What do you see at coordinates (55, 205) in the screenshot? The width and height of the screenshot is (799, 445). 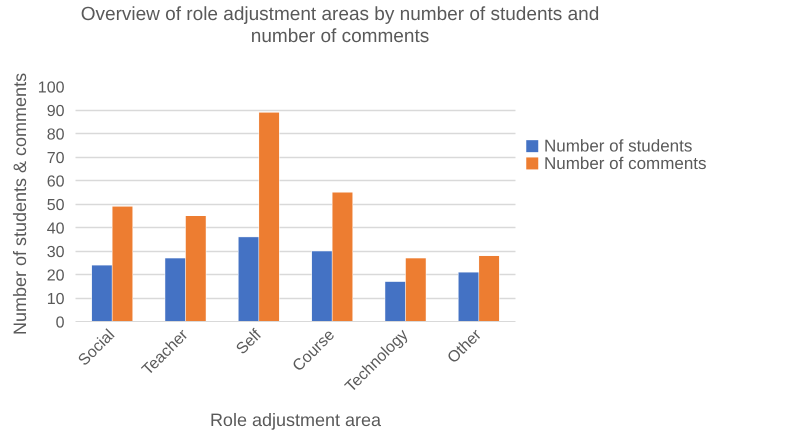 I see `y-tick-label: 50` at bounding box center [55, 205].